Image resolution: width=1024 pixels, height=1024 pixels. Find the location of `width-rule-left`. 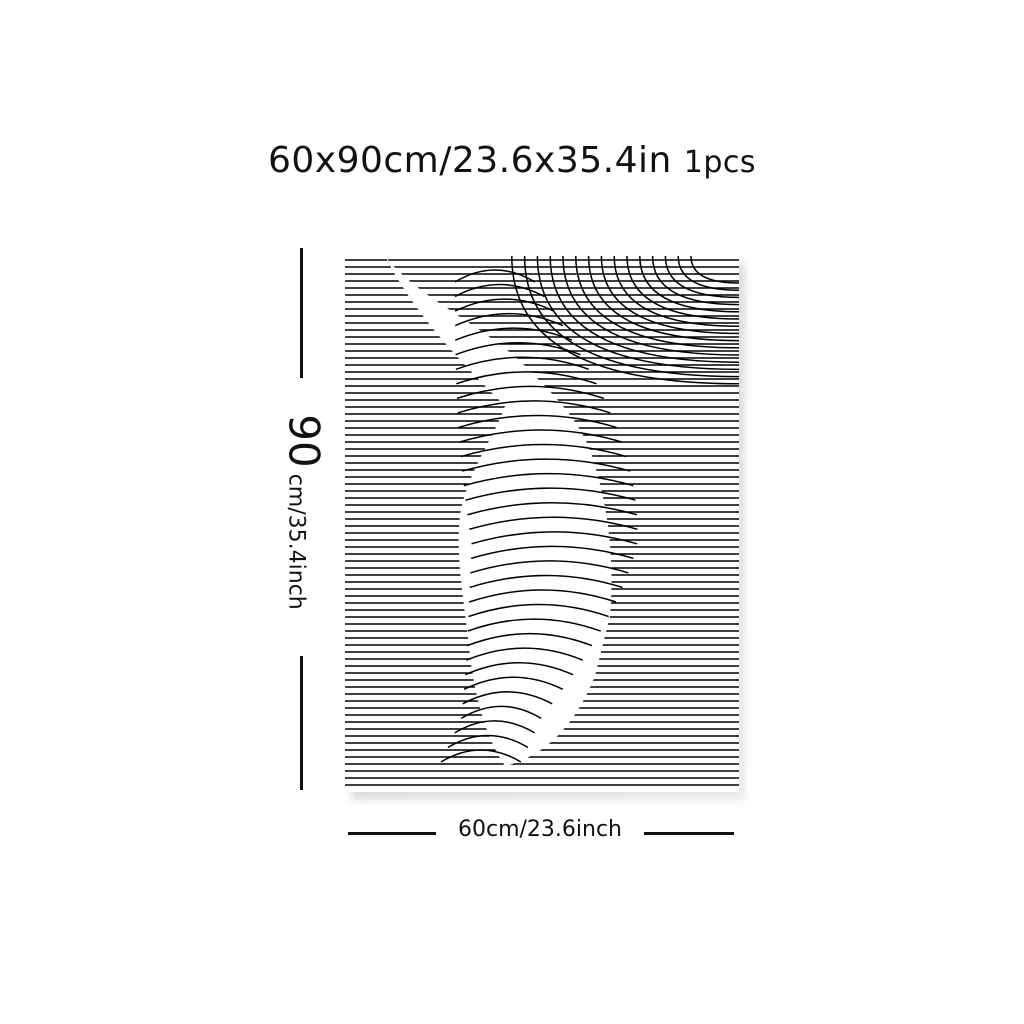

width-rule-left is located at coordinates (392, 833).